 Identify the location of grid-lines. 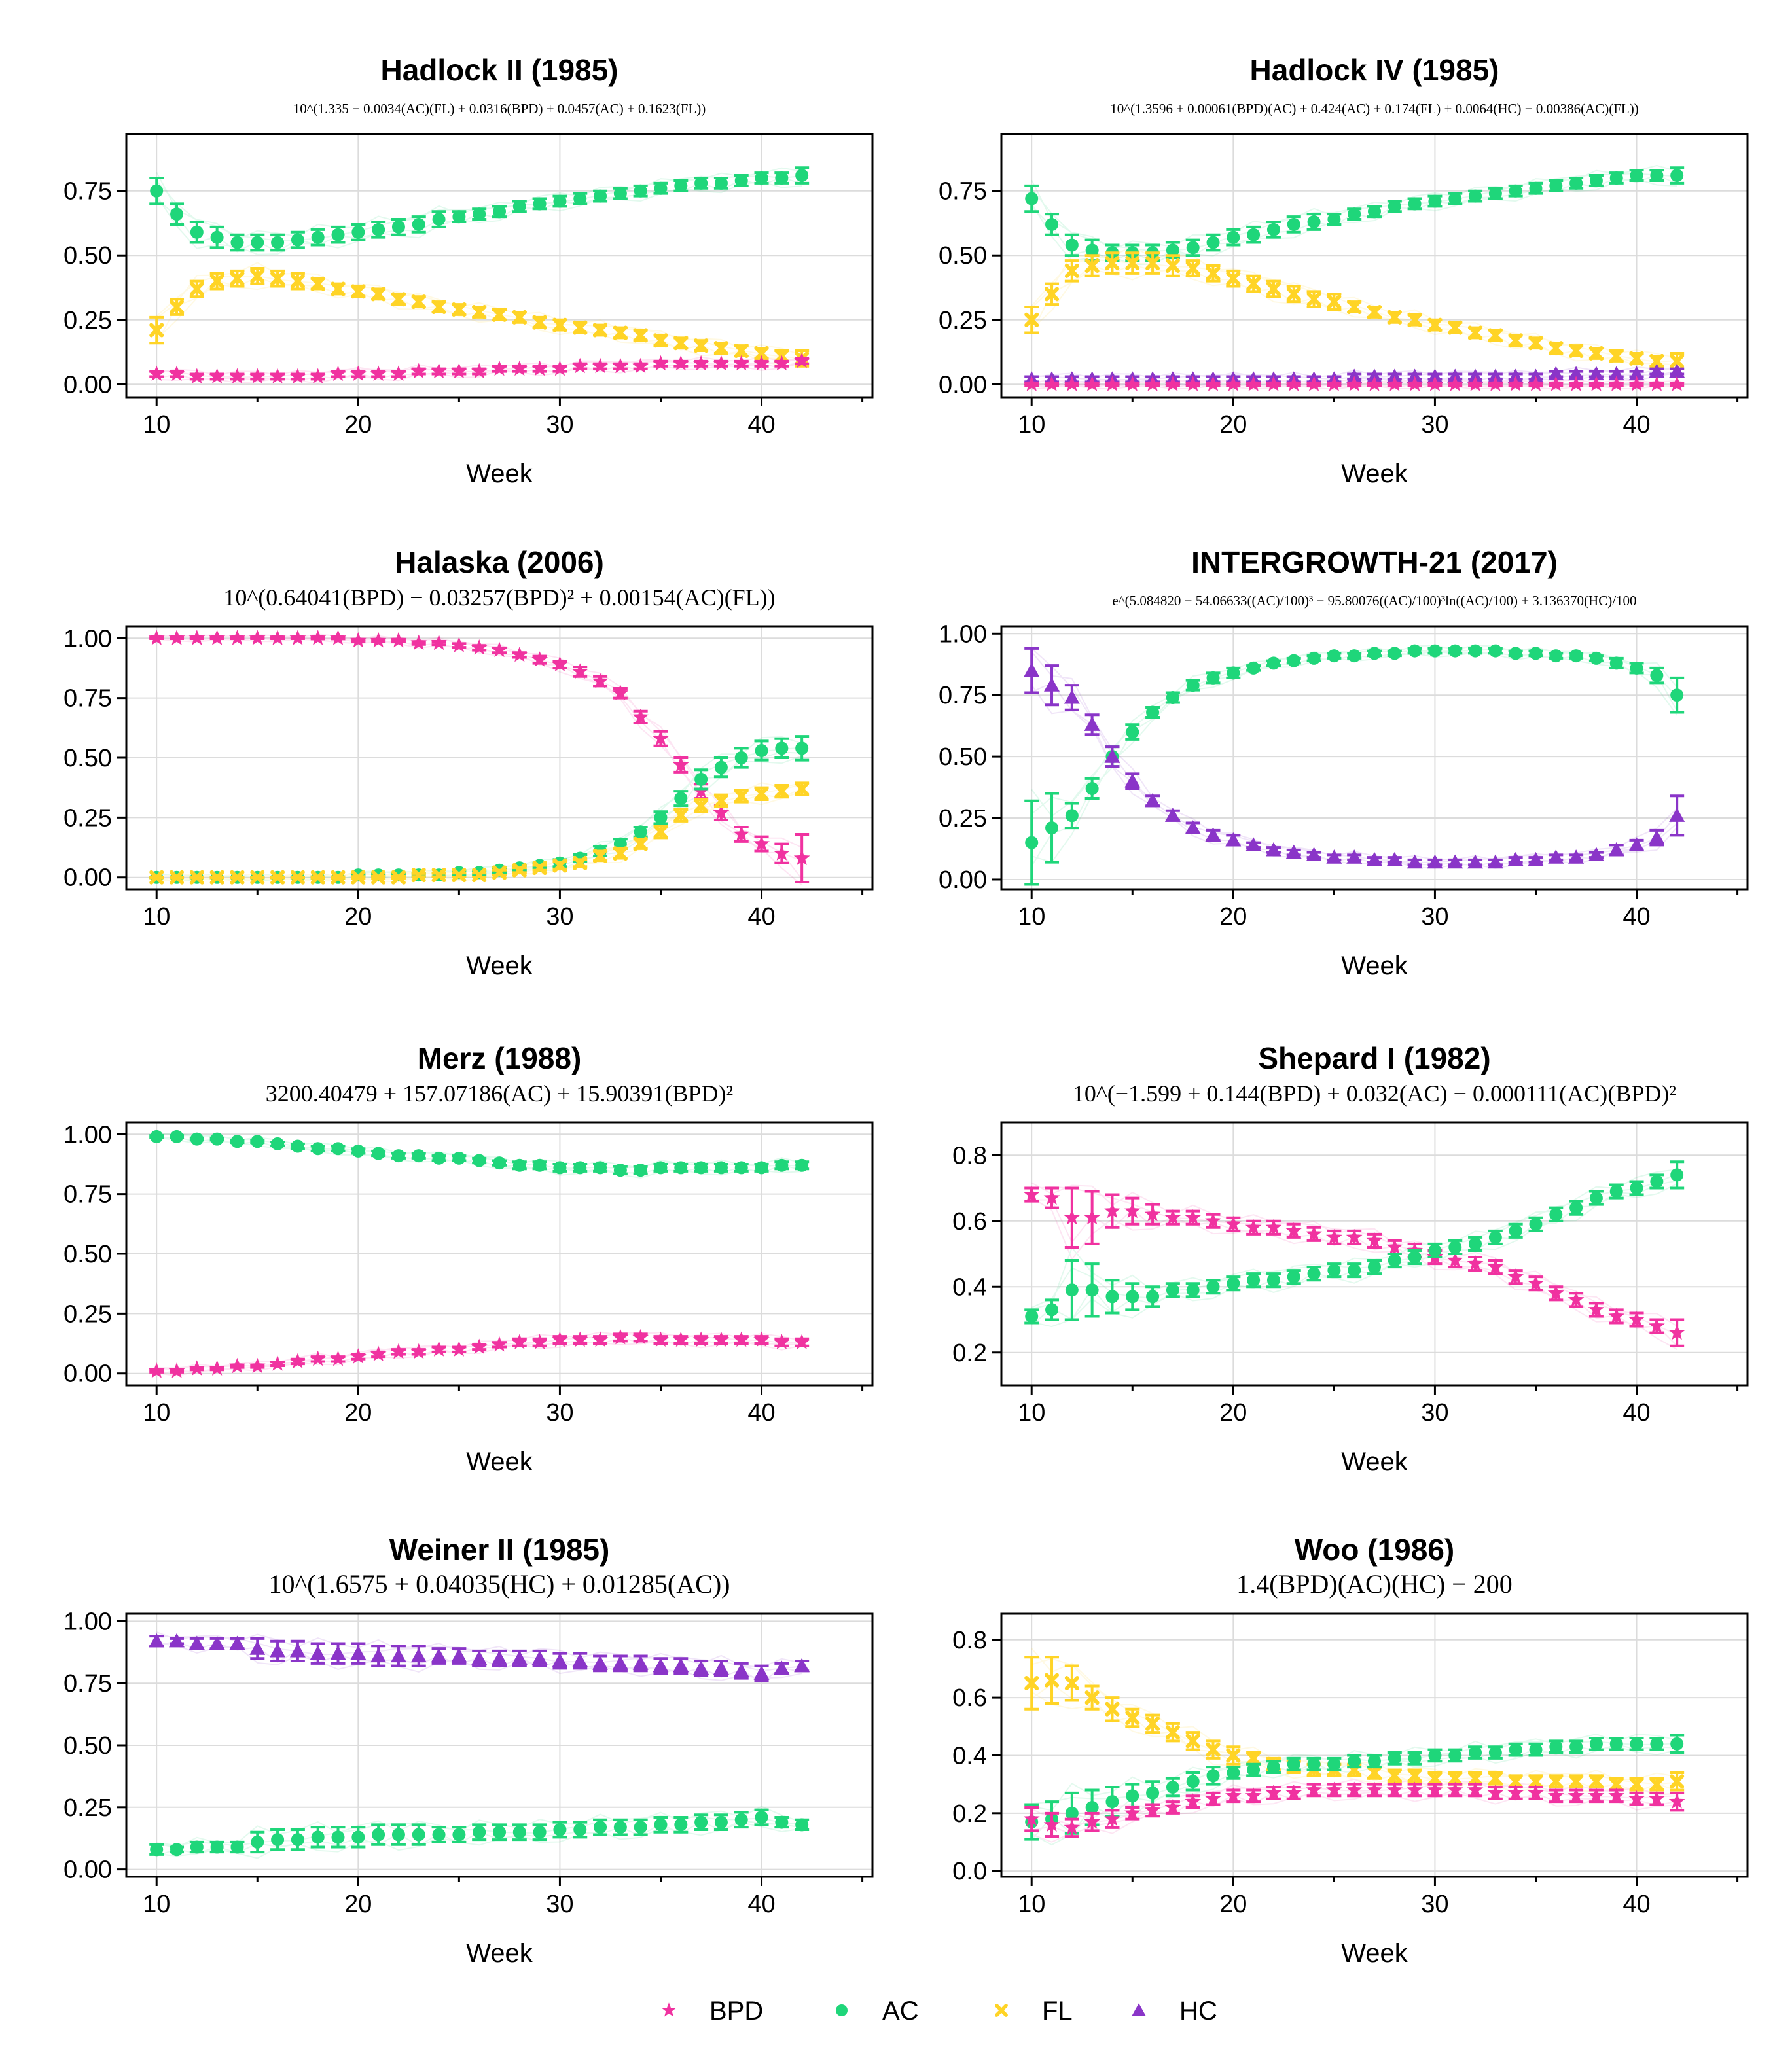
(1374, 1253).